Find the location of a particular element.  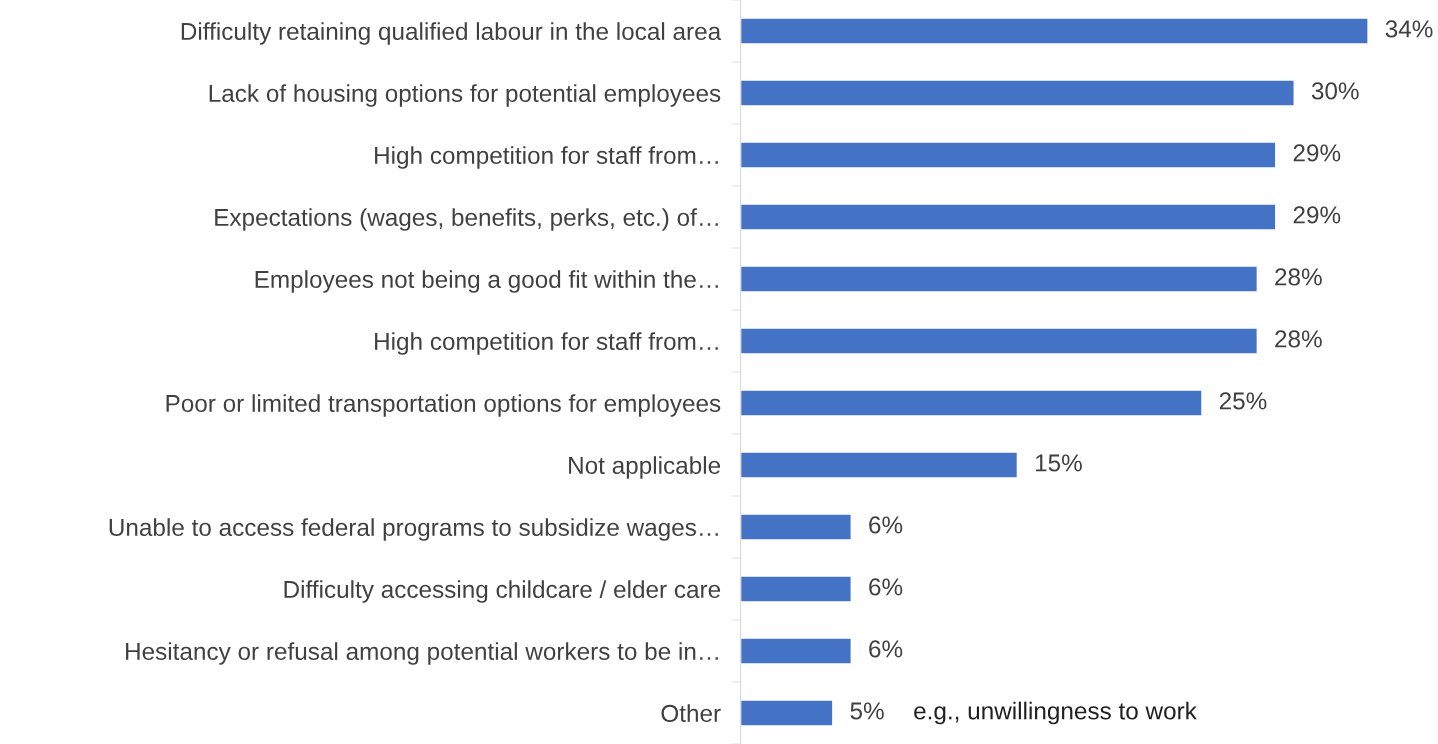

data-label: 34% is located at coordinates (1409, 29).